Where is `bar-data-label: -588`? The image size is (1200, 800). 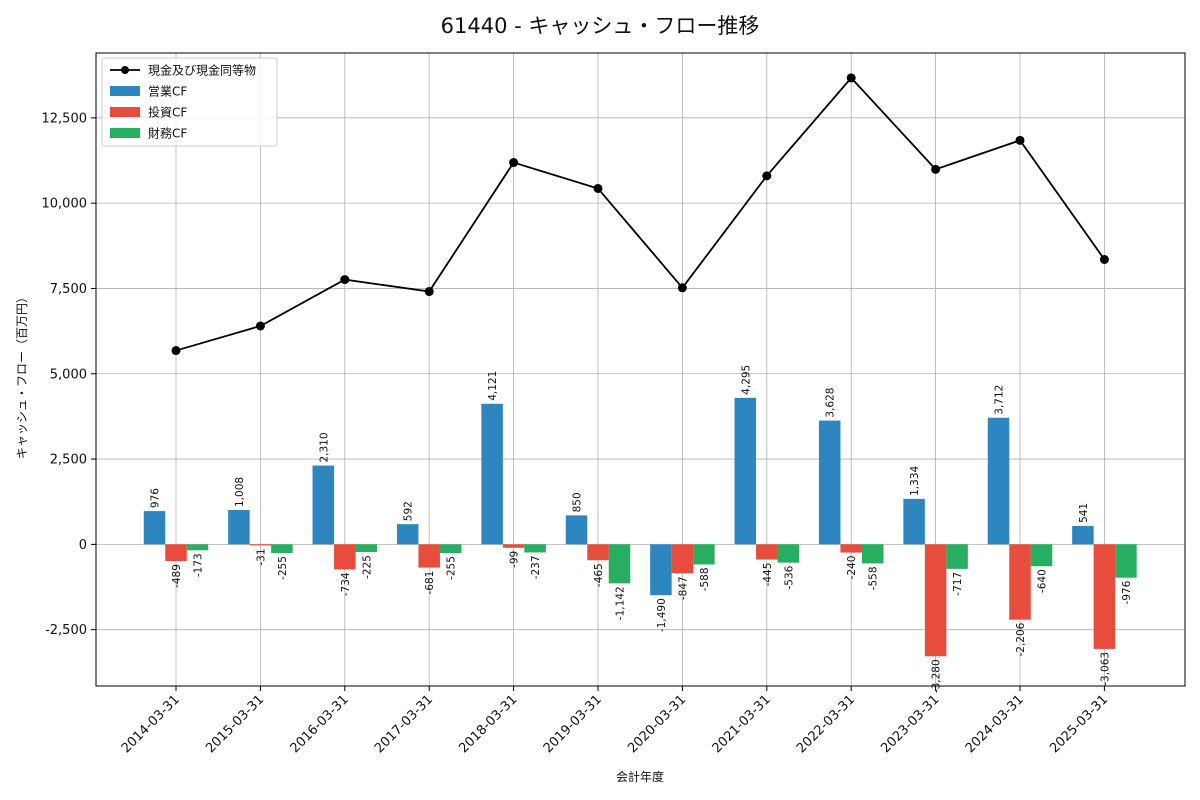
bar-data-label: -588 is located at coordinates (705, 579).